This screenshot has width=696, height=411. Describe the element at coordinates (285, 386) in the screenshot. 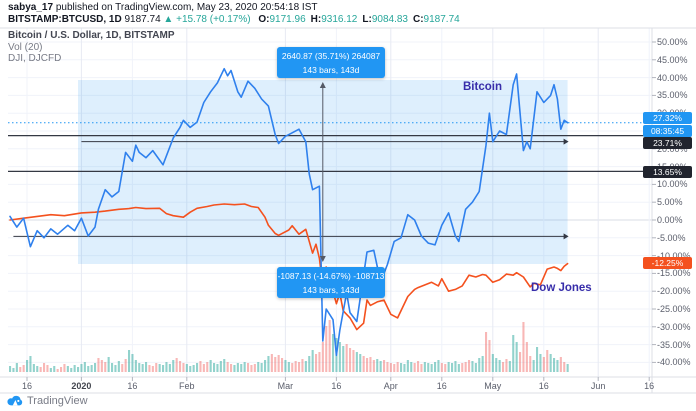

I see `x-axis-label: Mar` at that location.